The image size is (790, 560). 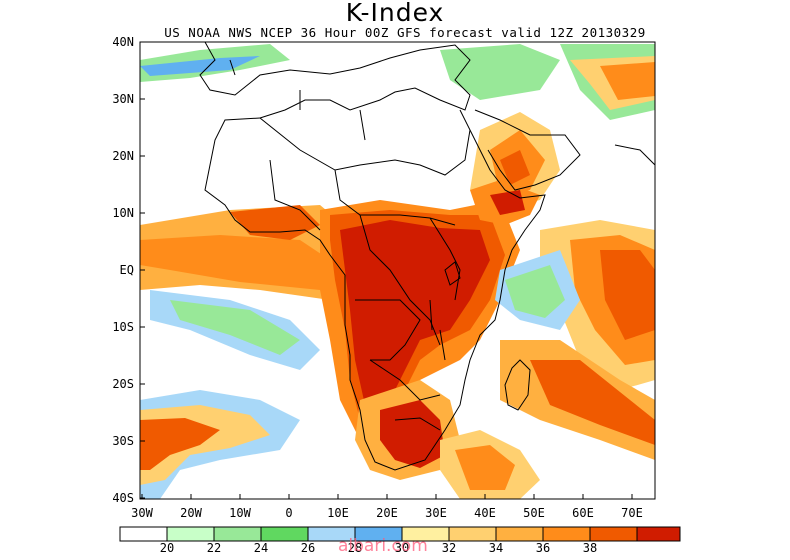 I want to click on lon-label: 50E, so click(x=534, y=513).